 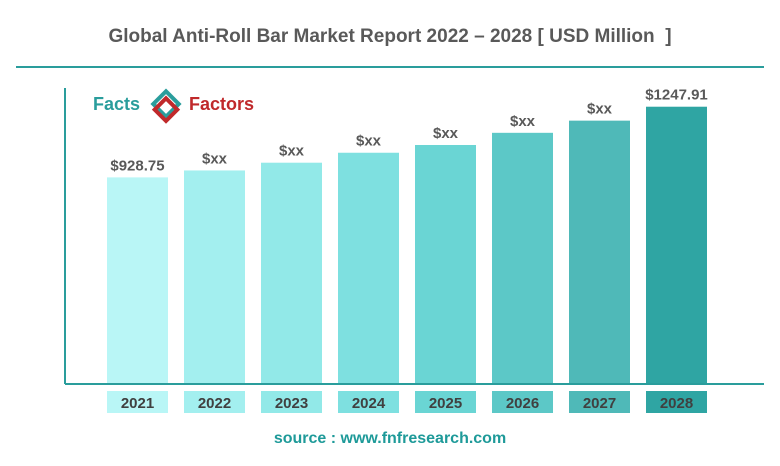 I want to click on logo-text-factors: Factors, so click(x=221, y=104).